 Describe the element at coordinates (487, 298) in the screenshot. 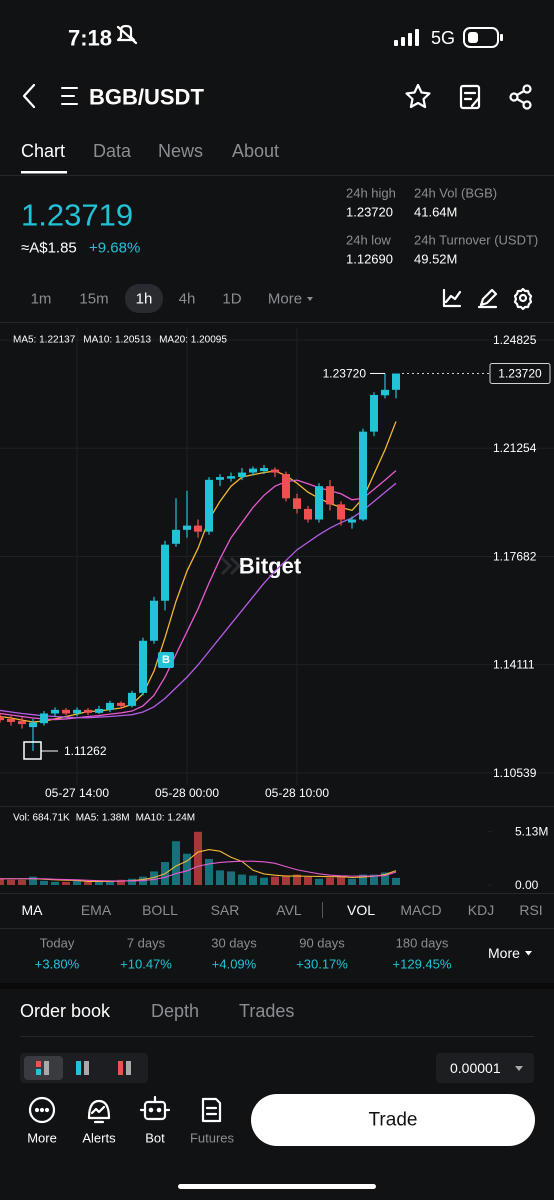

I see `draw-button` at that location.